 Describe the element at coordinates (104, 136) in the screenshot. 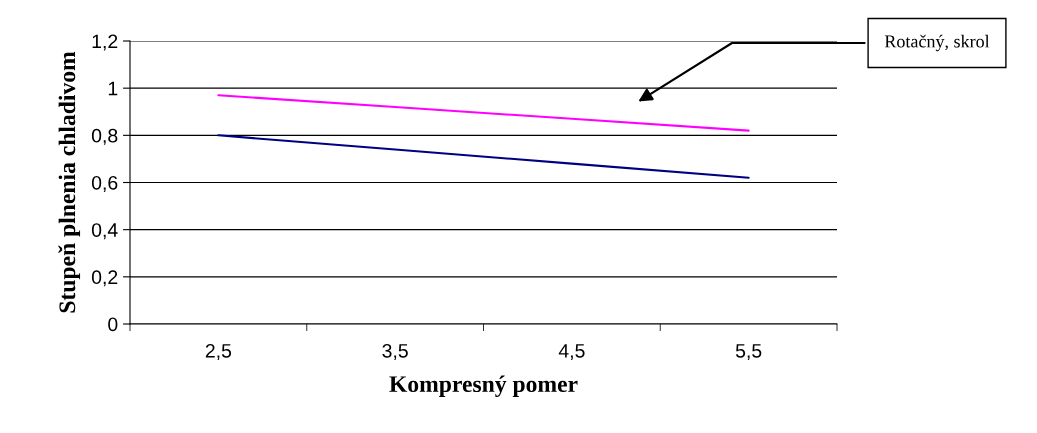

I see `y-tick-label: 0,8` at that location.